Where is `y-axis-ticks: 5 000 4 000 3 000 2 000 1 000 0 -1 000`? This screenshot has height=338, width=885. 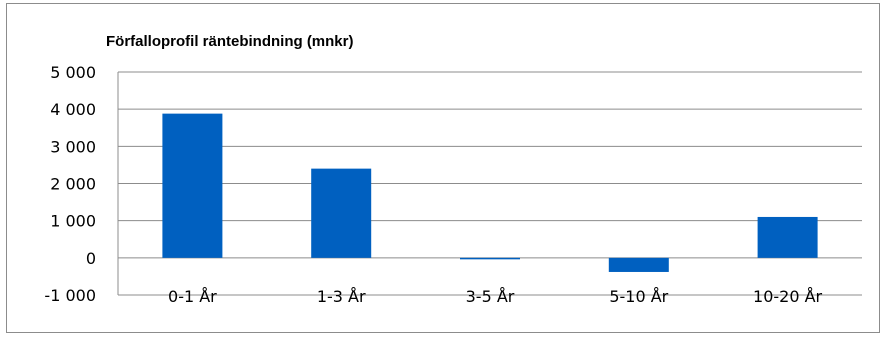
y-axis-ticks: 5 000 4 000 3 000 2 000 1 000 0 -1 000 is located at coordinates (70, 184).